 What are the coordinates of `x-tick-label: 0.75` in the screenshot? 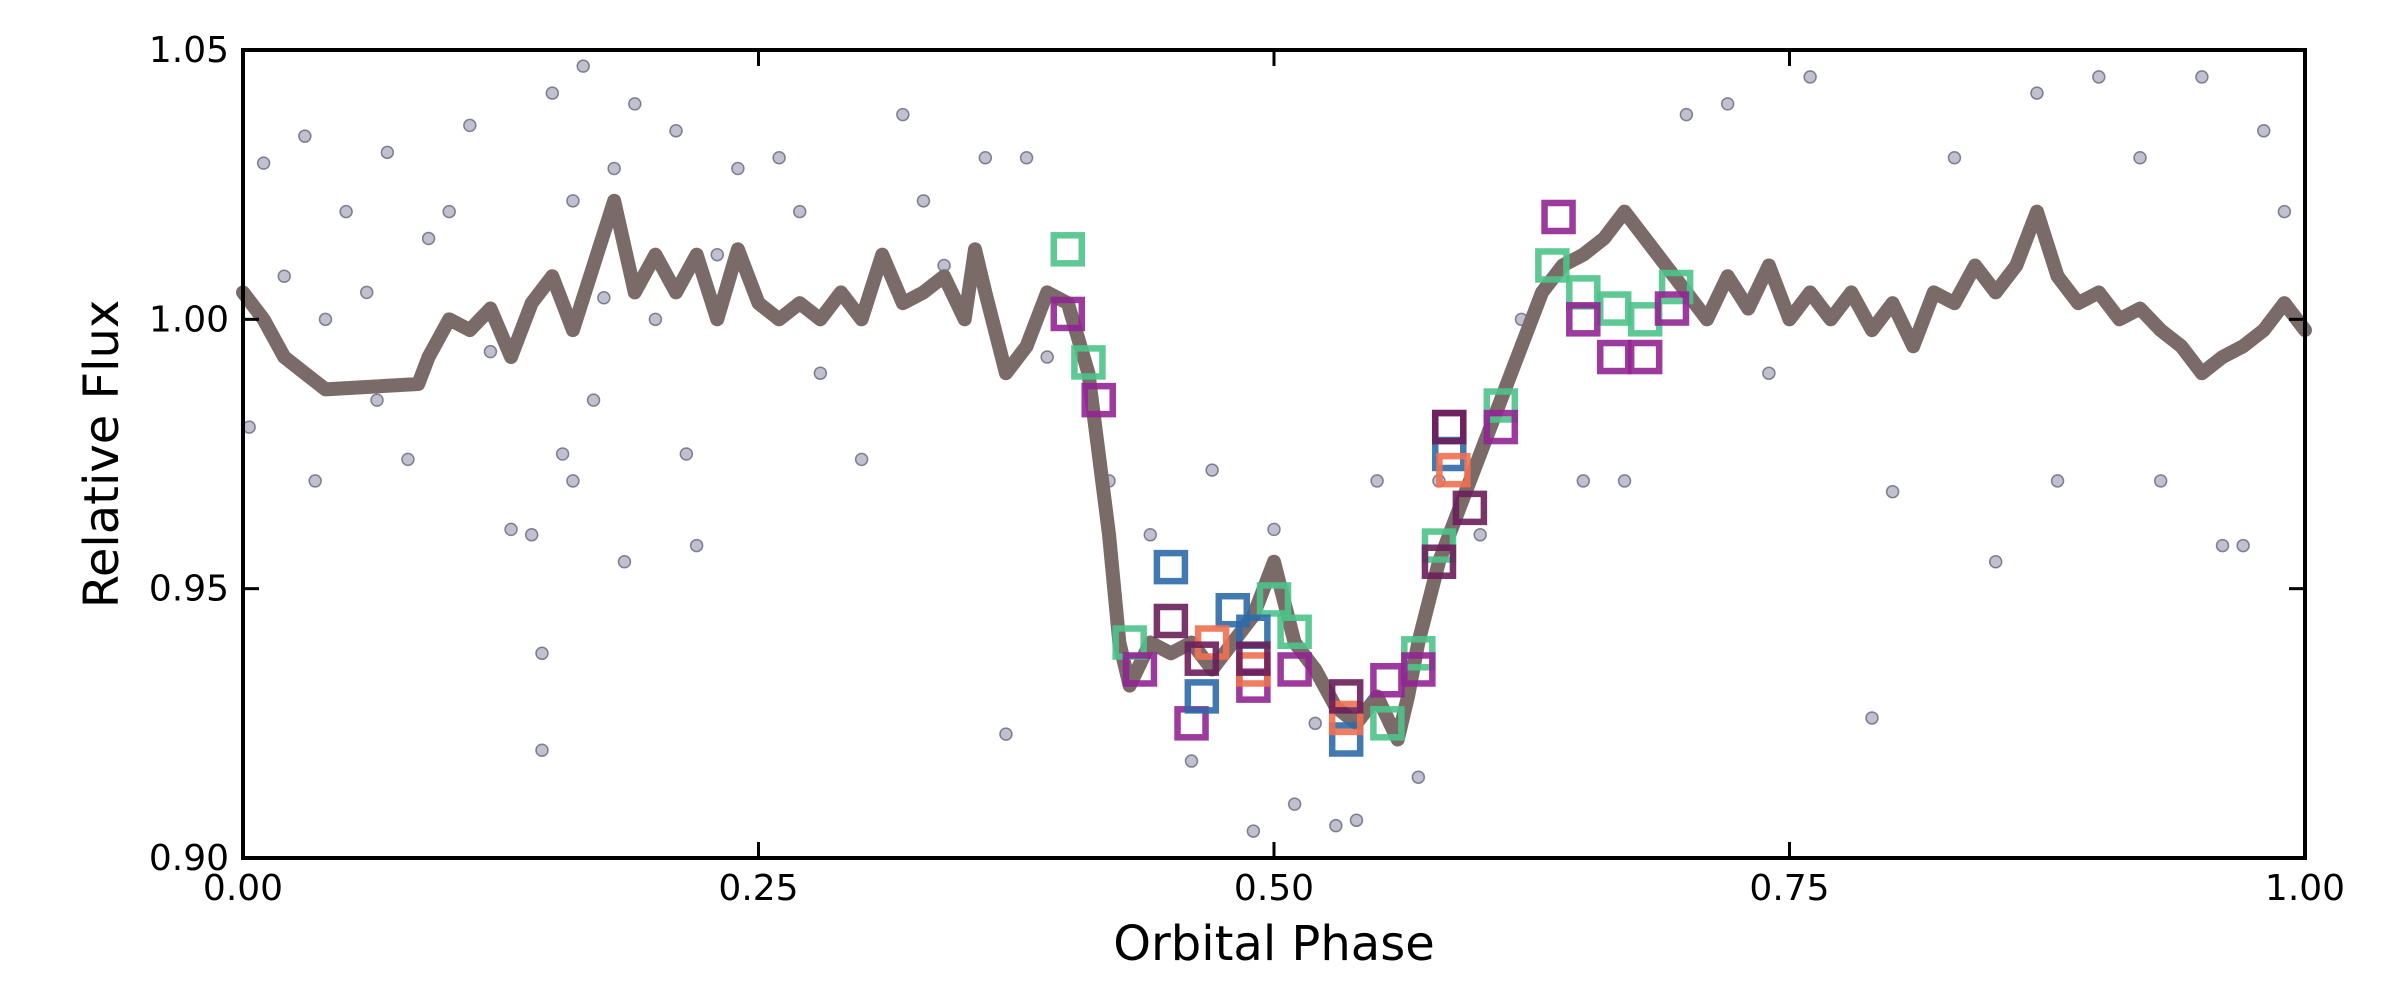 It's located at (1789, 888).